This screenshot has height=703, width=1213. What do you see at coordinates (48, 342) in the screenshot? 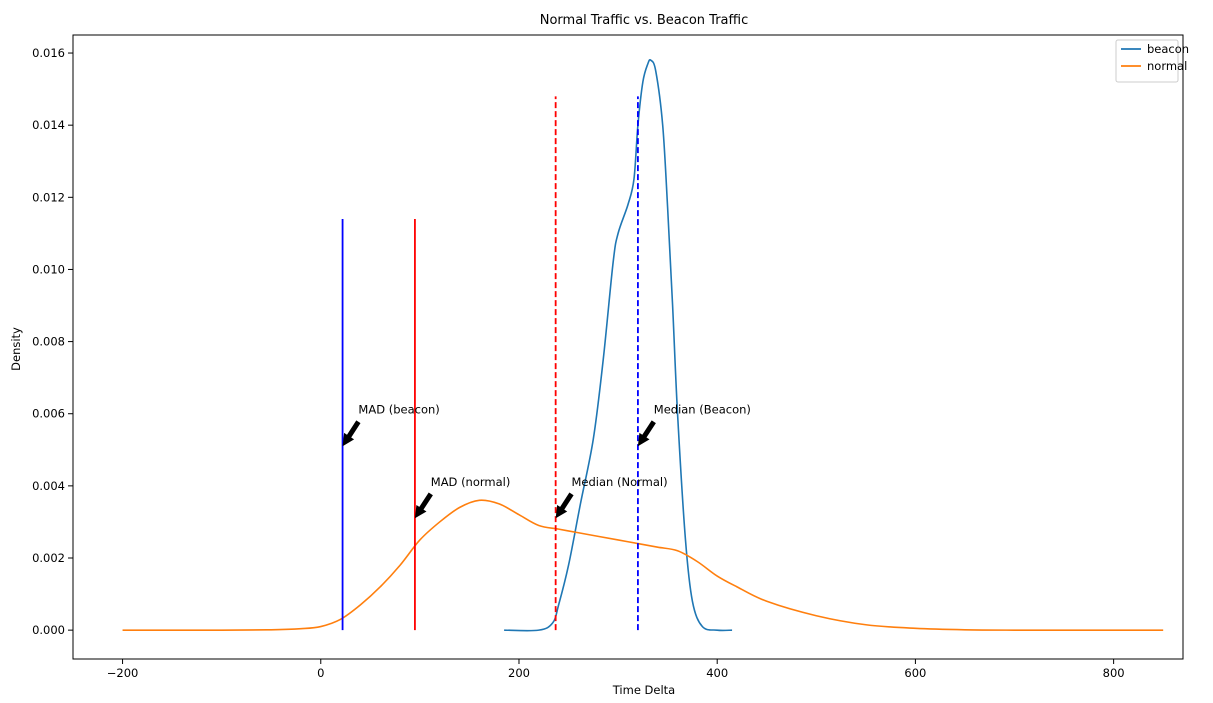
I see `y-tick-label: 0.008` at bounding box center [48, 342].